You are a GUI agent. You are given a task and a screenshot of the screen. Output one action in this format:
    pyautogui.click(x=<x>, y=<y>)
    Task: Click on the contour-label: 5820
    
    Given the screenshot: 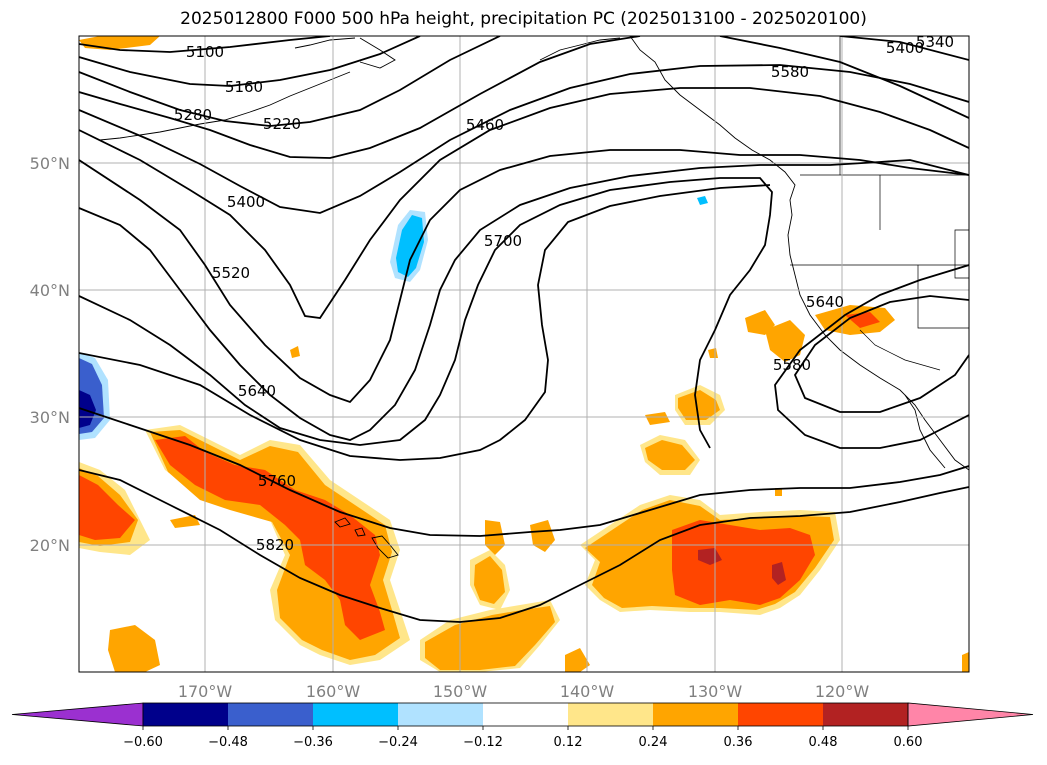 What is the action you would take?
    pyautogui.click(x=275, y=545)
    